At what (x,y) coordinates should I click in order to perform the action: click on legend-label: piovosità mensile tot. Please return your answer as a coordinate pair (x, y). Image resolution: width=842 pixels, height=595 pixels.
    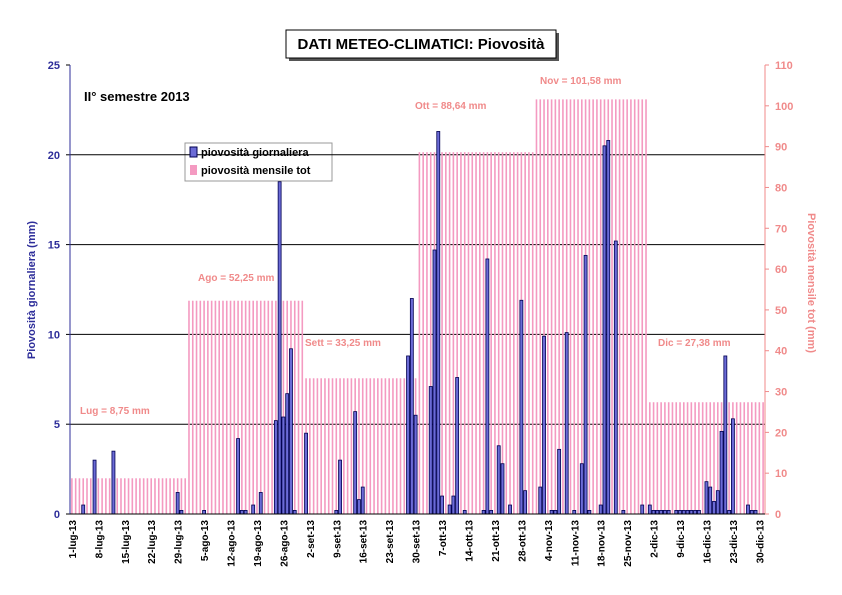
    Looking at the image, I should click on (256, 171).